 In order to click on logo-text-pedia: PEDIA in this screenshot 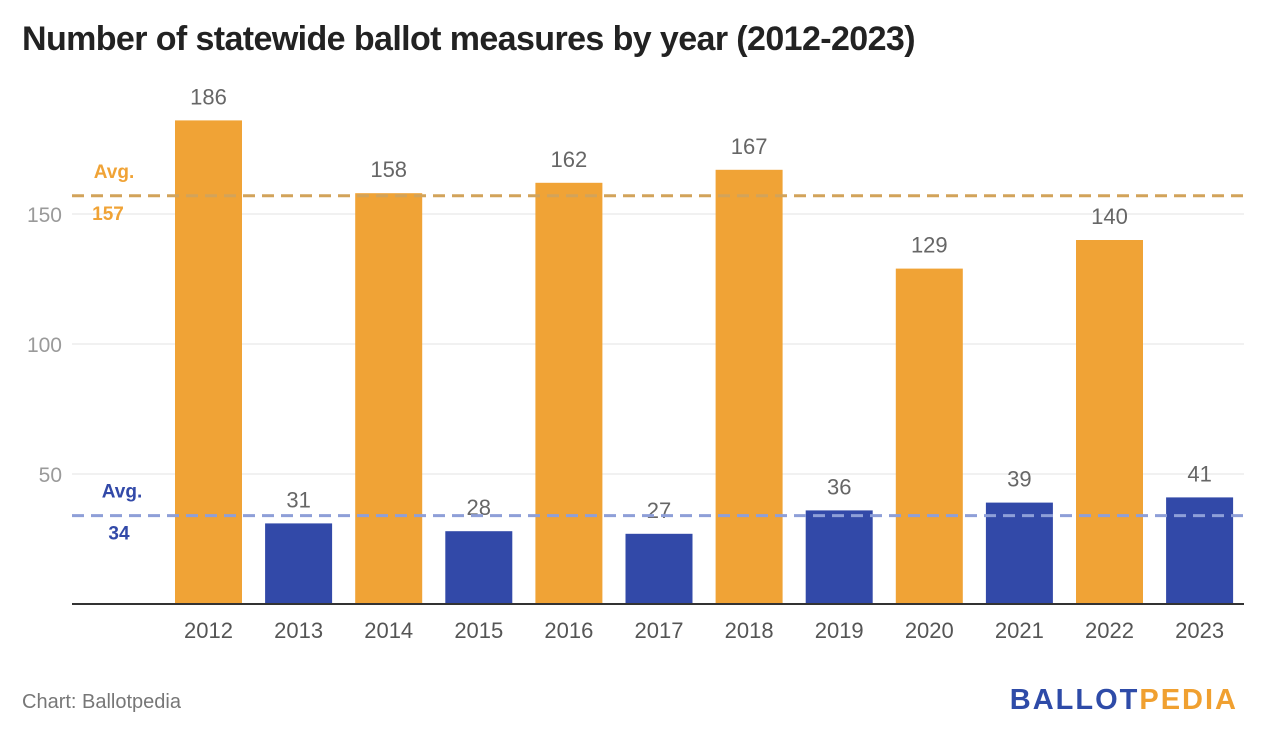, I will do `click(1188, 700)`.